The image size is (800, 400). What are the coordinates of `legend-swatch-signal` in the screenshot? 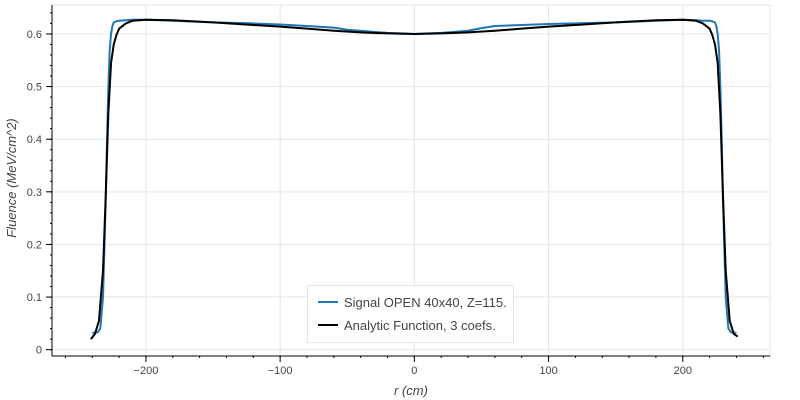 It's located at (328, 302).